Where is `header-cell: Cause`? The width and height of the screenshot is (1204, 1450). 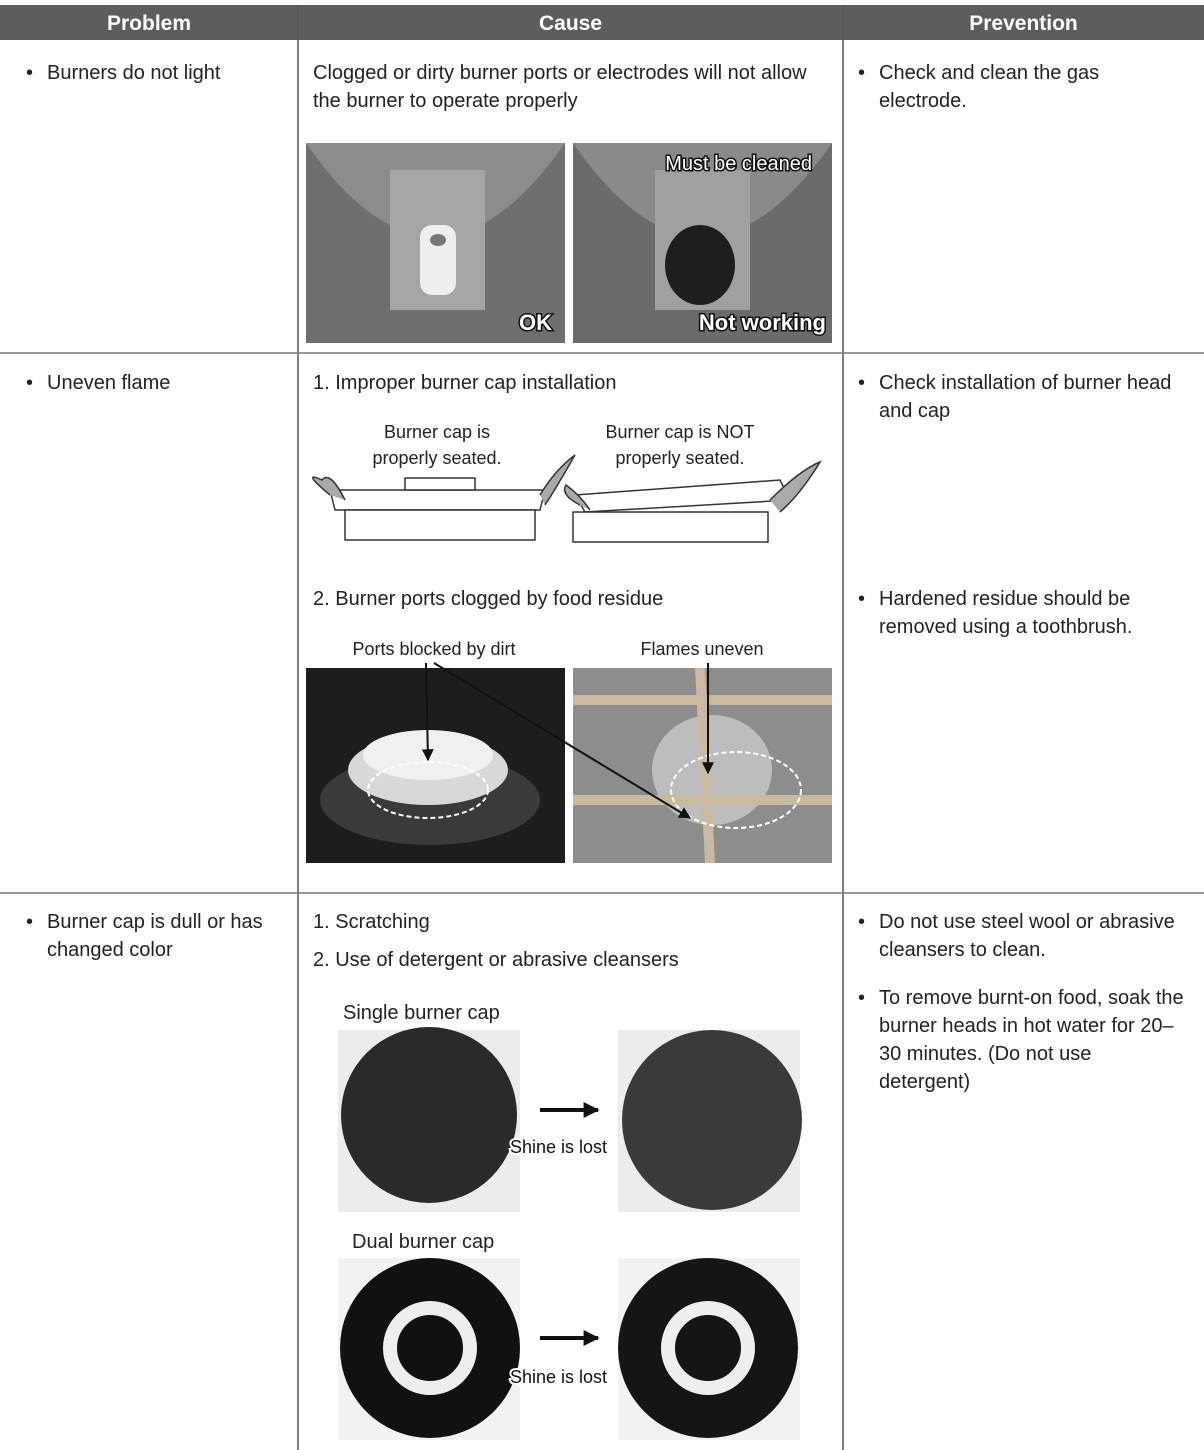
header-cell: Cause is located at coordinates (570, 23).